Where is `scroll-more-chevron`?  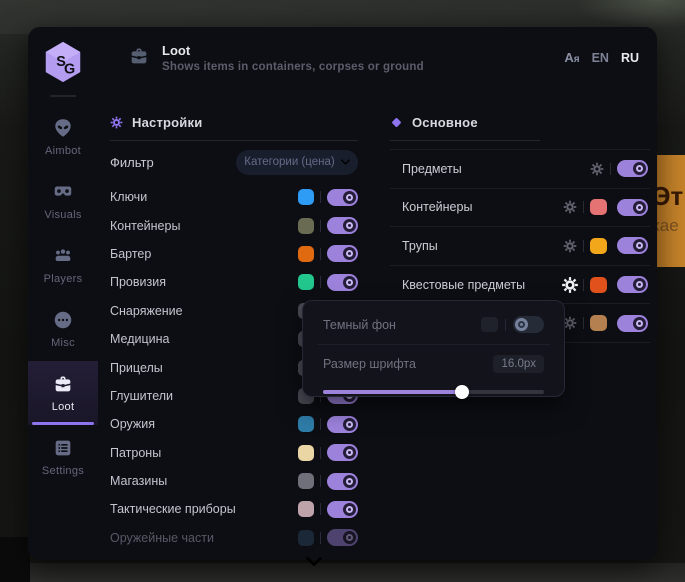
scroll-more-chevron is located at coordinates (314, 562).